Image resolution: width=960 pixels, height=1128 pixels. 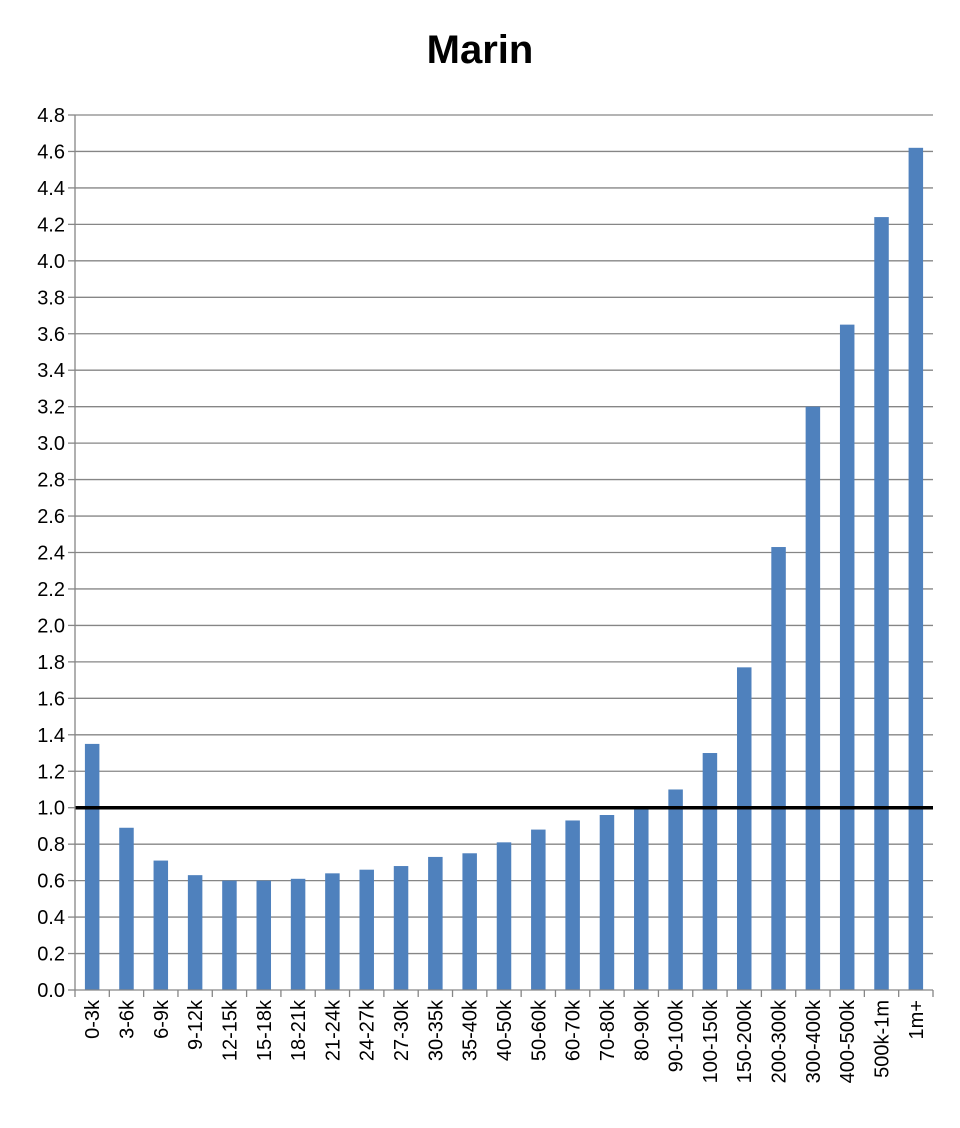 I want to click on y-tick-label: 0.0, so click(x=51, y=991).